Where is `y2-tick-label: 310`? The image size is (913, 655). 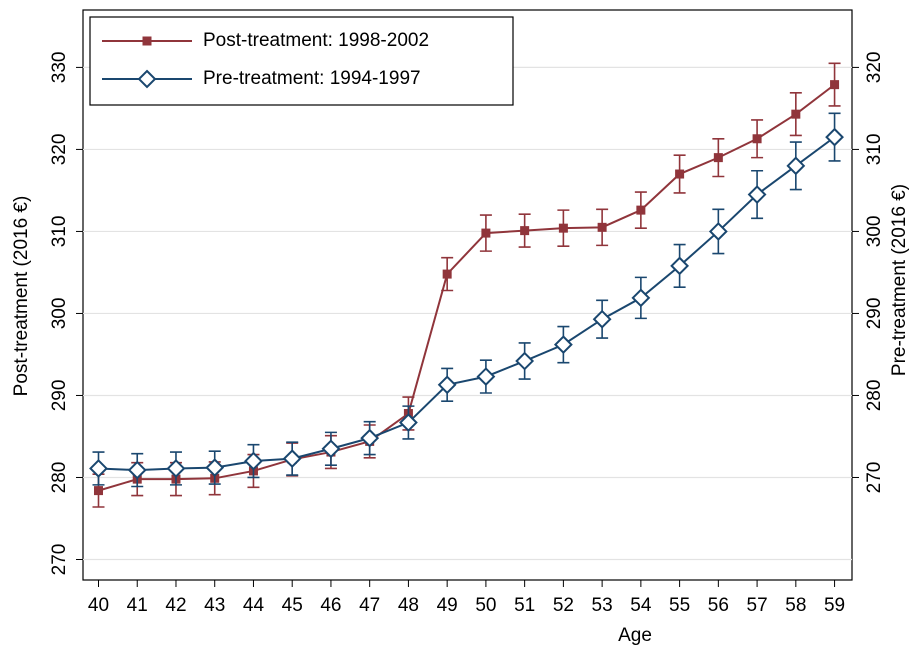 y2-tick-label: 310 is located at coordinates (874, 150).